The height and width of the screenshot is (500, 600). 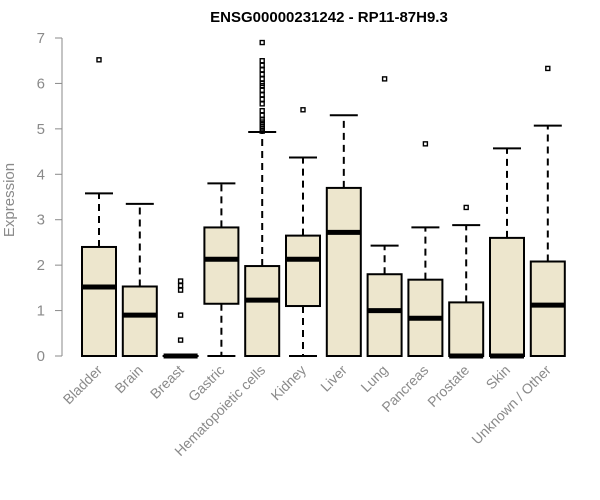 I want to click on y-tick-label: 6, so click(x=41, y=83).